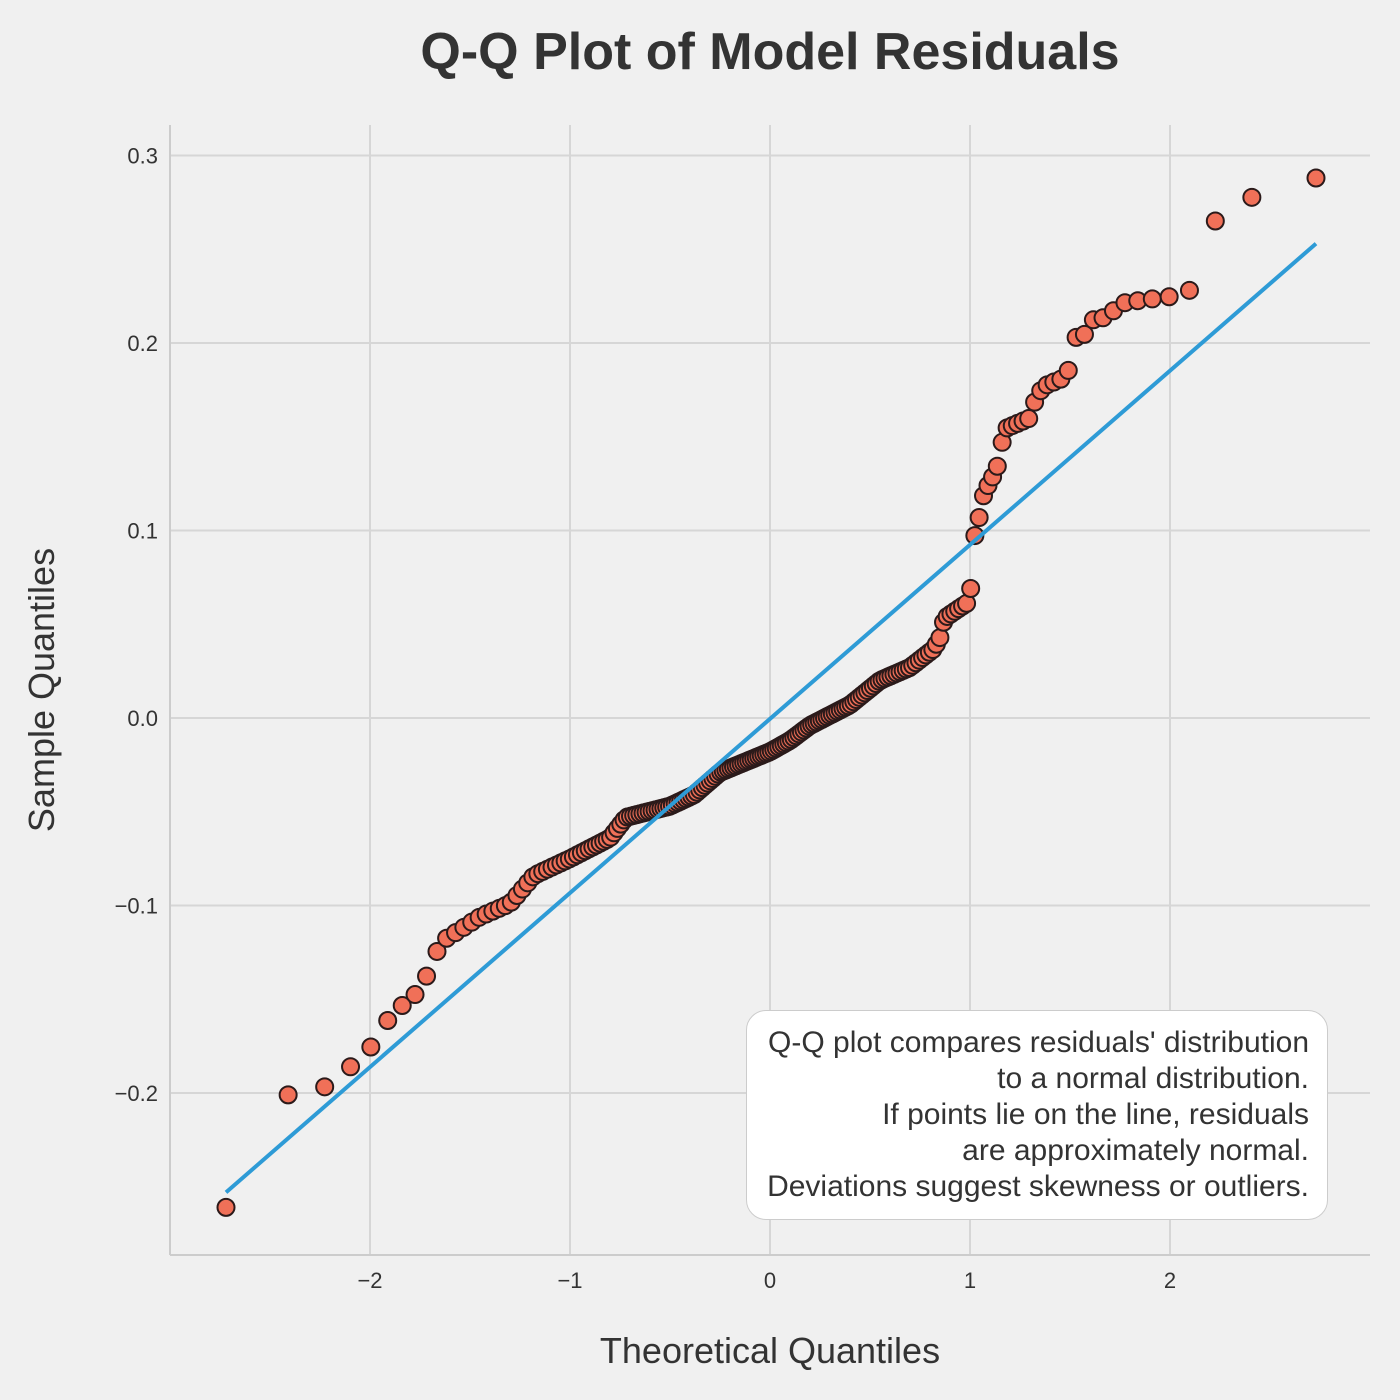  Describe the element at coordinates (369, 1280) in the screenshot. I see `x-tick-label: −2` at that location.